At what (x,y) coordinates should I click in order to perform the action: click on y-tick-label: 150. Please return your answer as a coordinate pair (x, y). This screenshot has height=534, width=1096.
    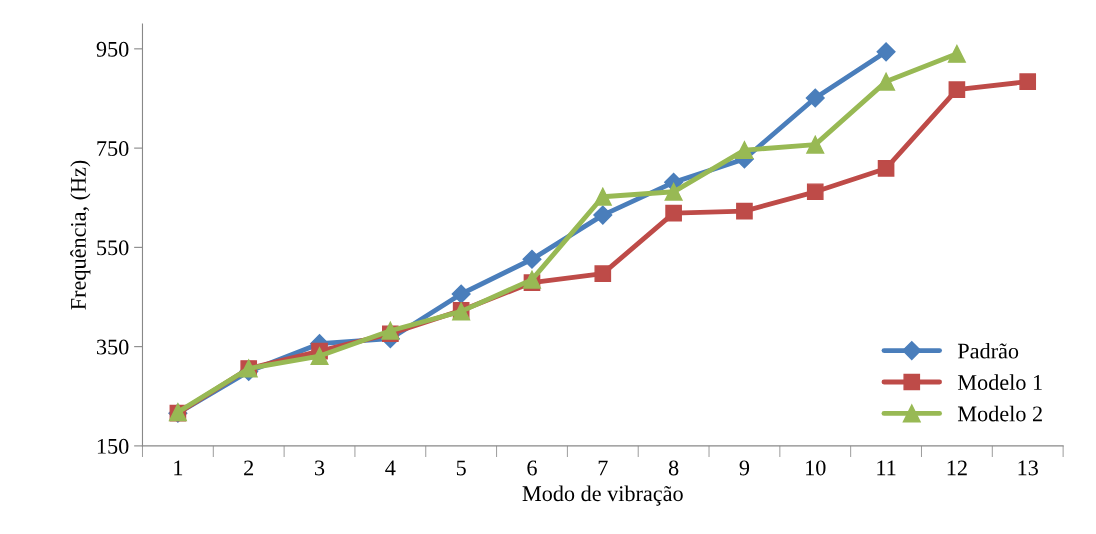
    Looking at the image, I should click on (113, 446).